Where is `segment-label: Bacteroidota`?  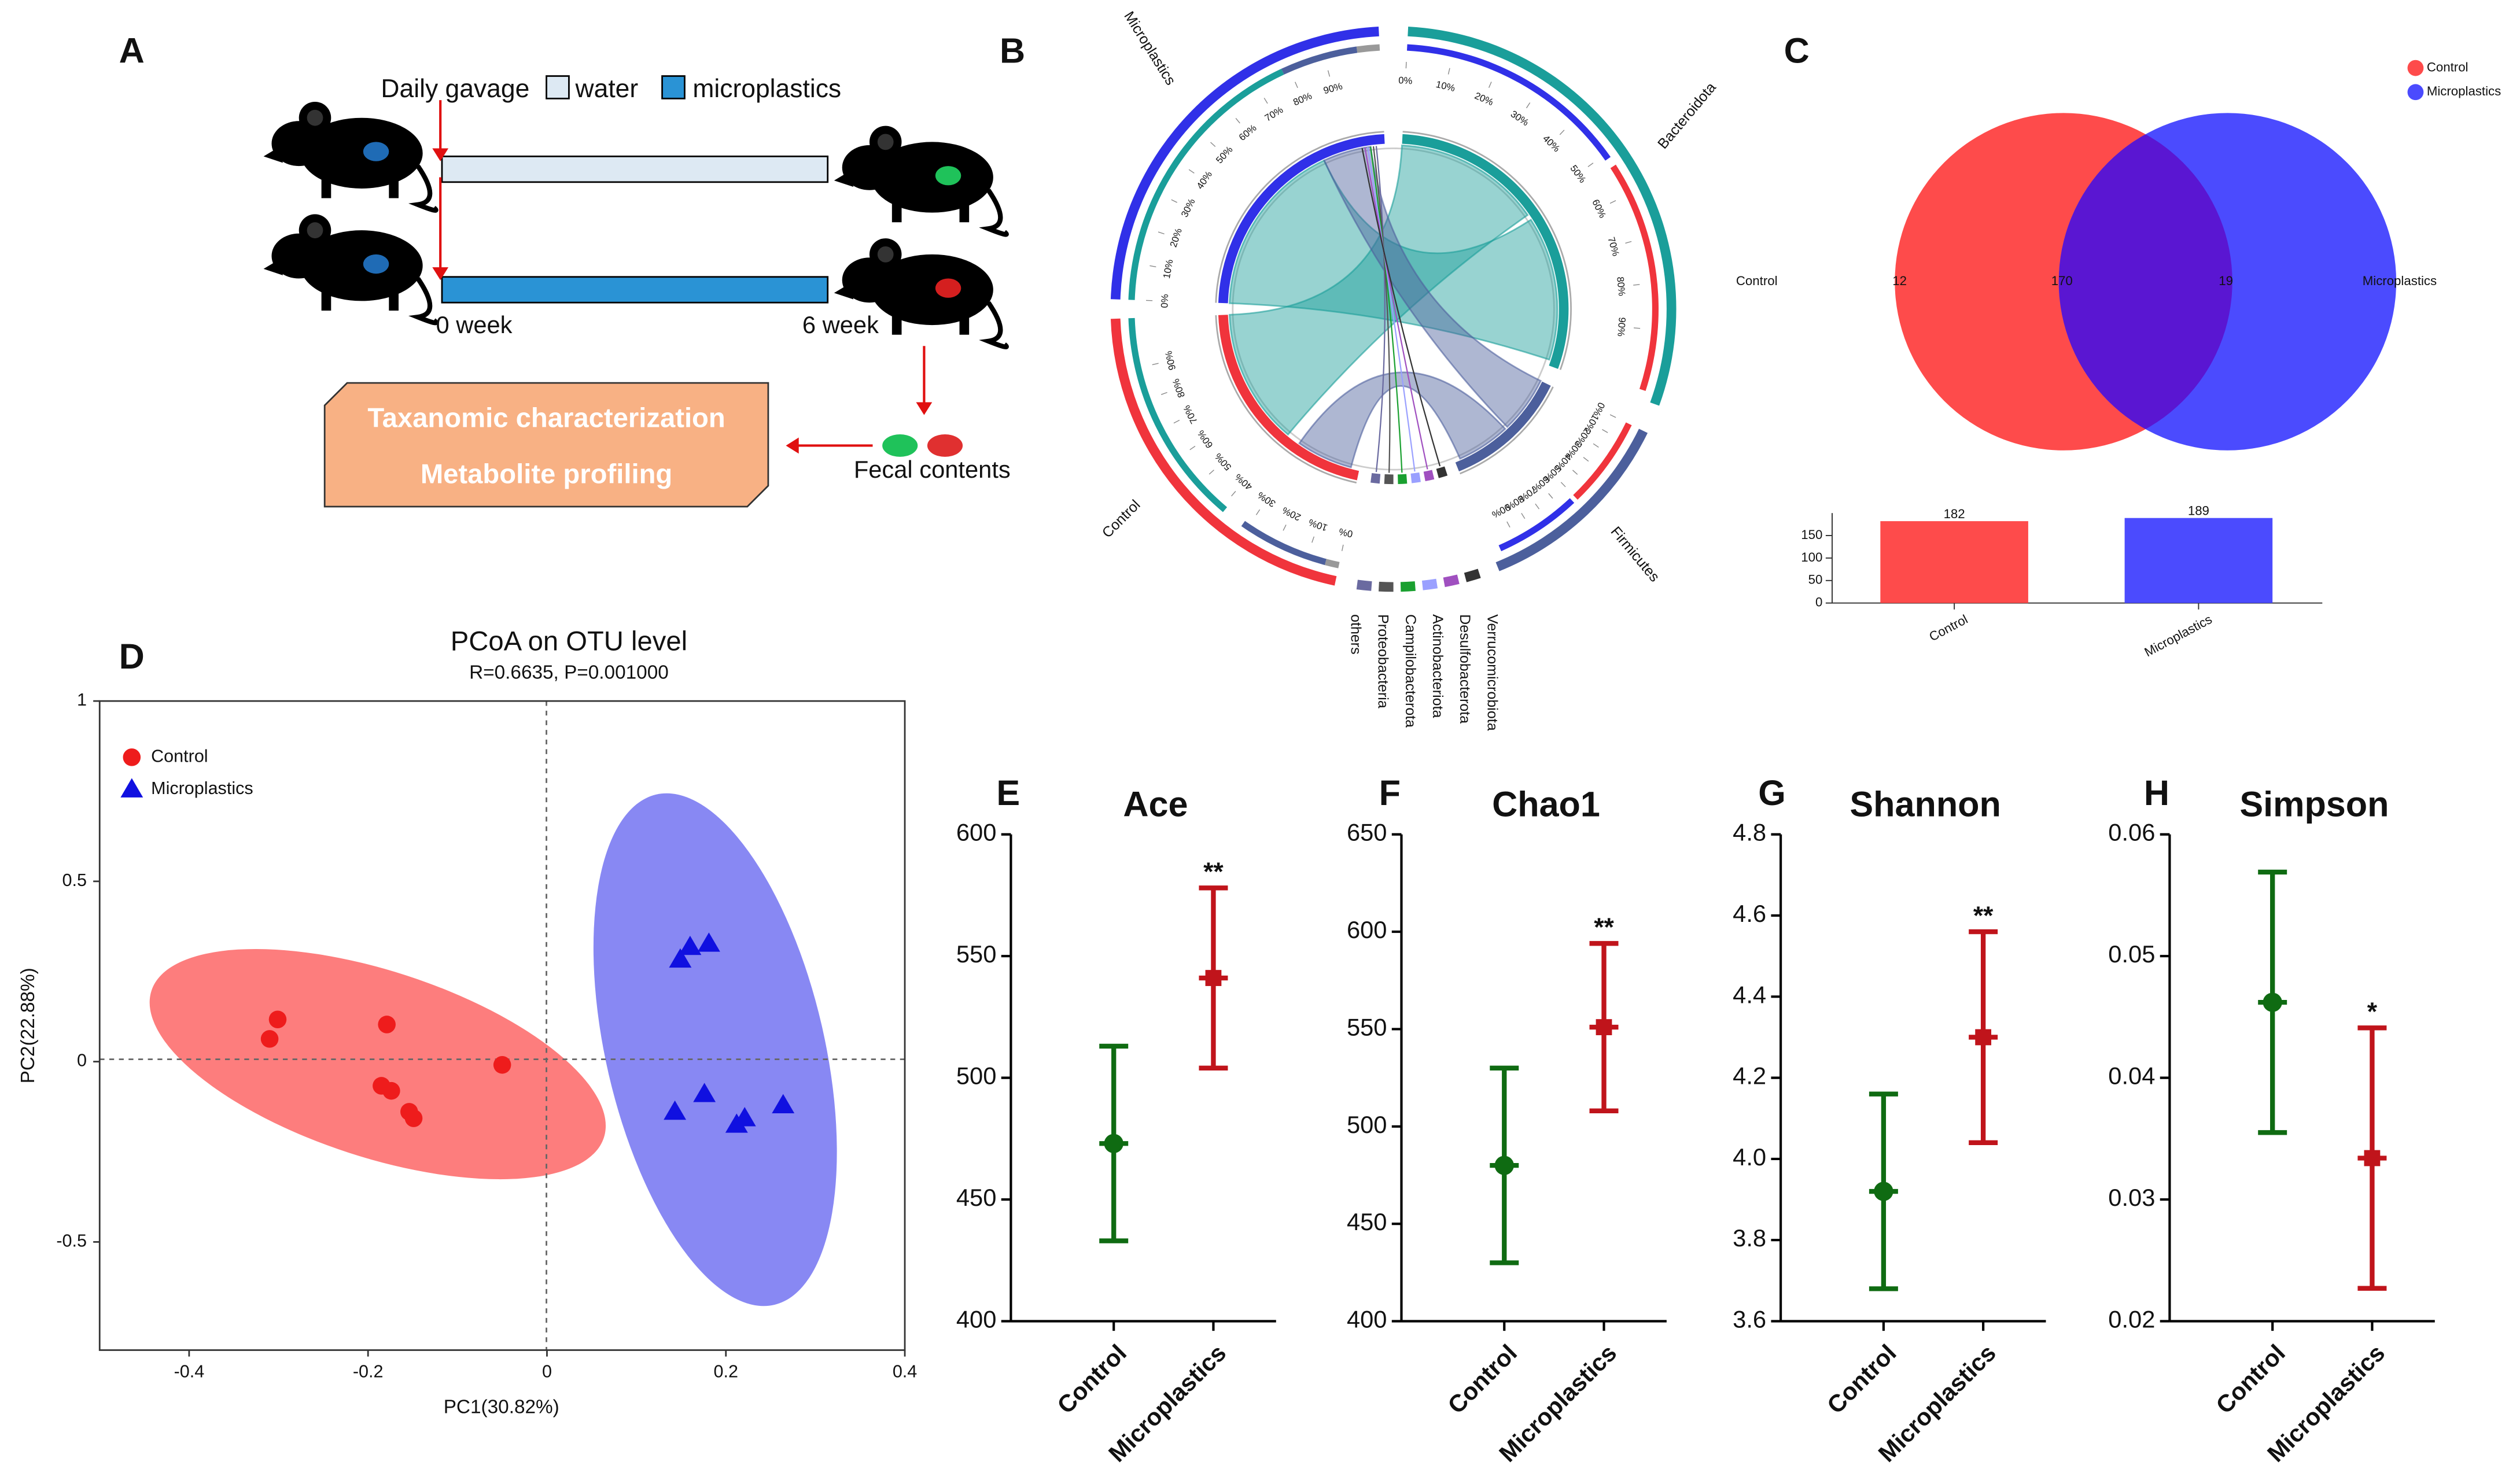
segment-label: Bacteroidota is located at coordinates (1687, 116).